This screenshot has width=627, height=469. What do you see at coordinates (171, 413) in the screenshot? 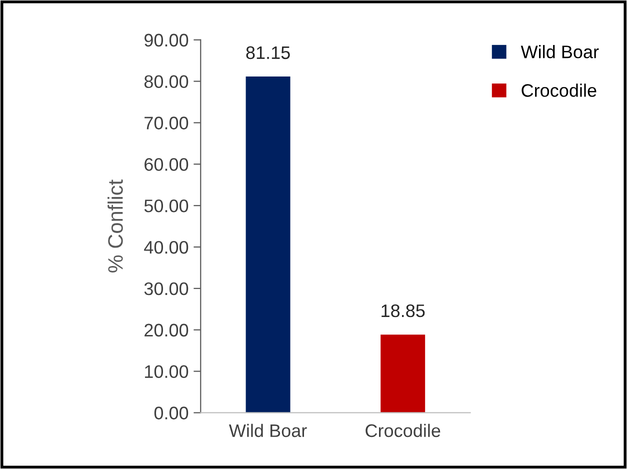
I see `y-tick-label: 0.00` at bounding box center [171, 413].